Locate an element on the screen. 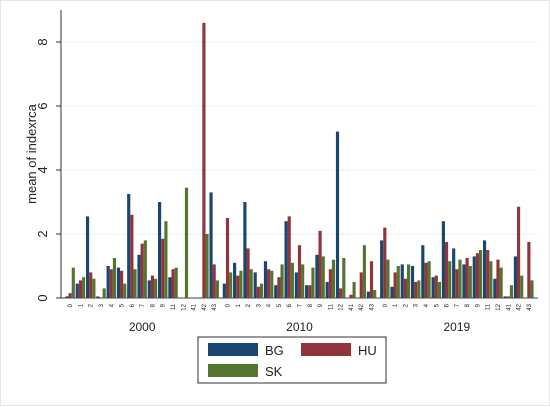 This screenshot has width=550, height=407. legend-swatch-bg is located at coordinates (233, 349).